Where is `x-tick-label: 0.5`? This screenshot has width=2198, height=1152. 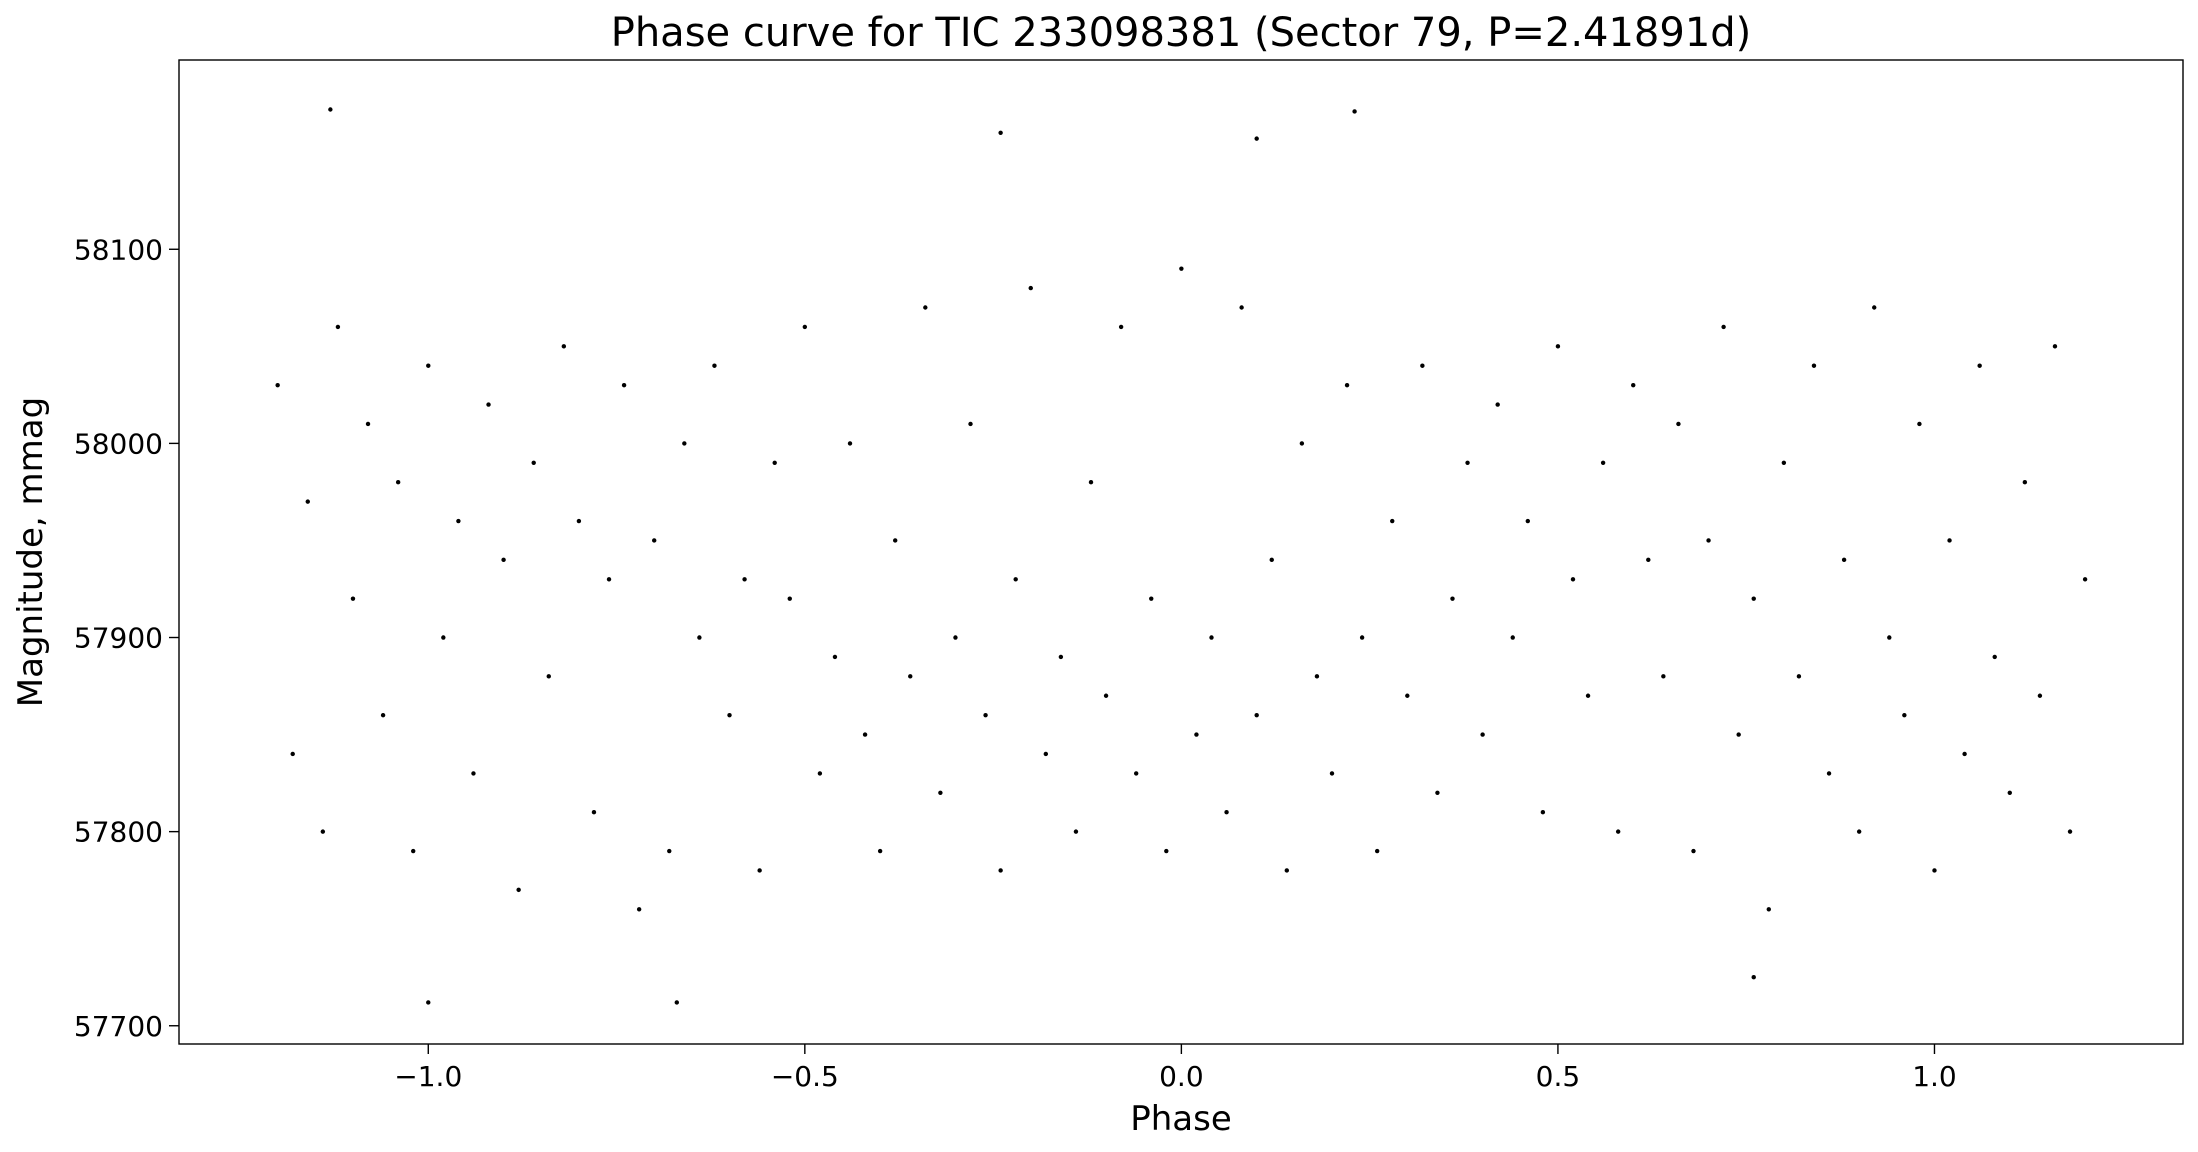
x-tick-label: 0.5 is located at coordinates (1558, 1076).